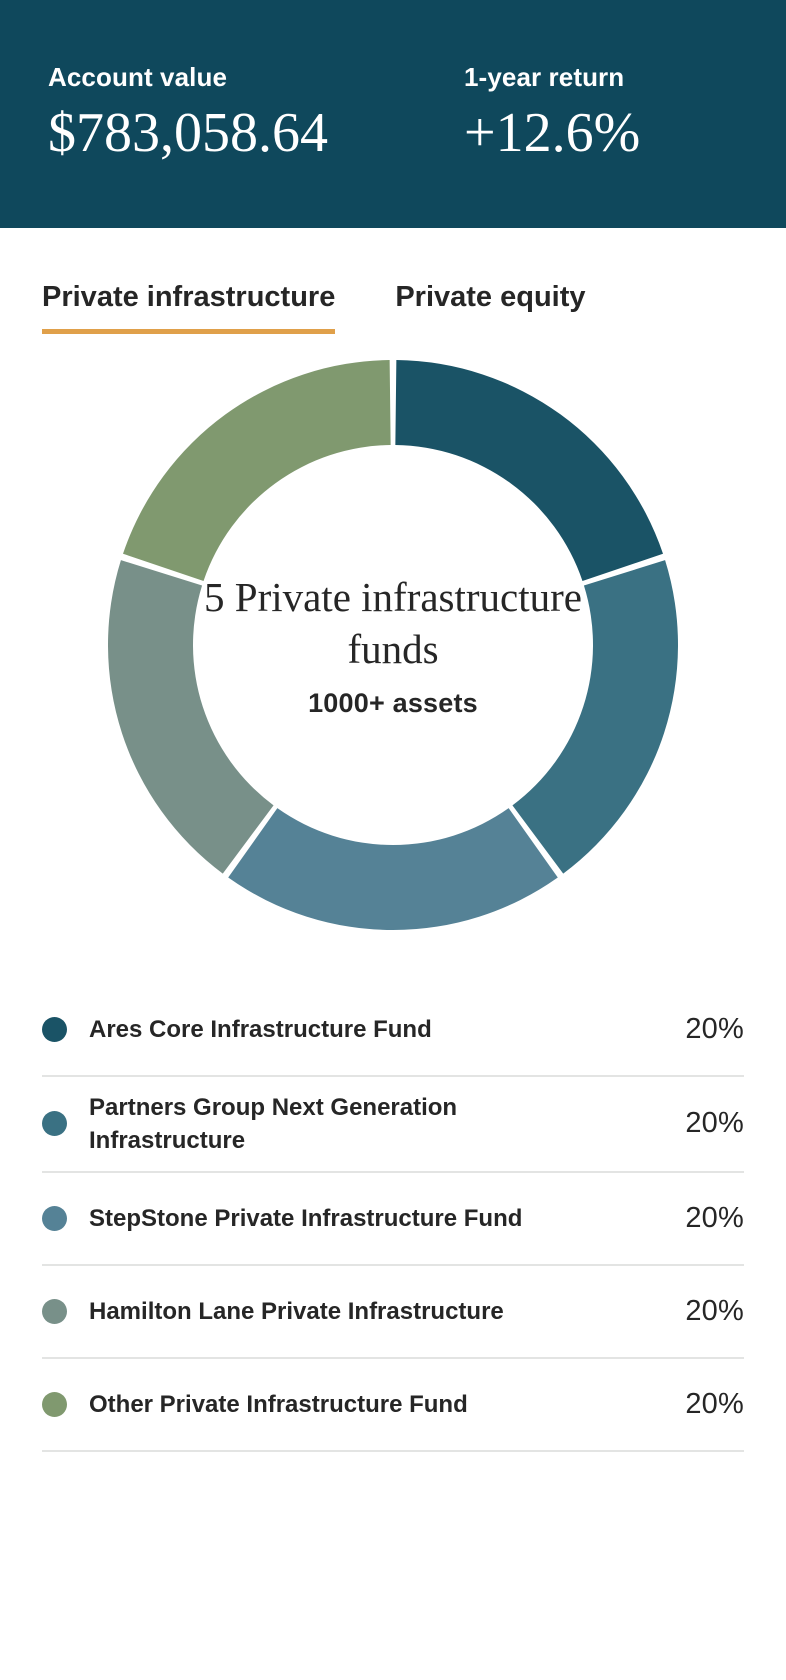 The image size is (786, 1680). What do you see at coordinates (393, 281) in the screenshot?
I see `portfolio-tabs: Private infrastructure Private equity` at bounding box center [393, 281].